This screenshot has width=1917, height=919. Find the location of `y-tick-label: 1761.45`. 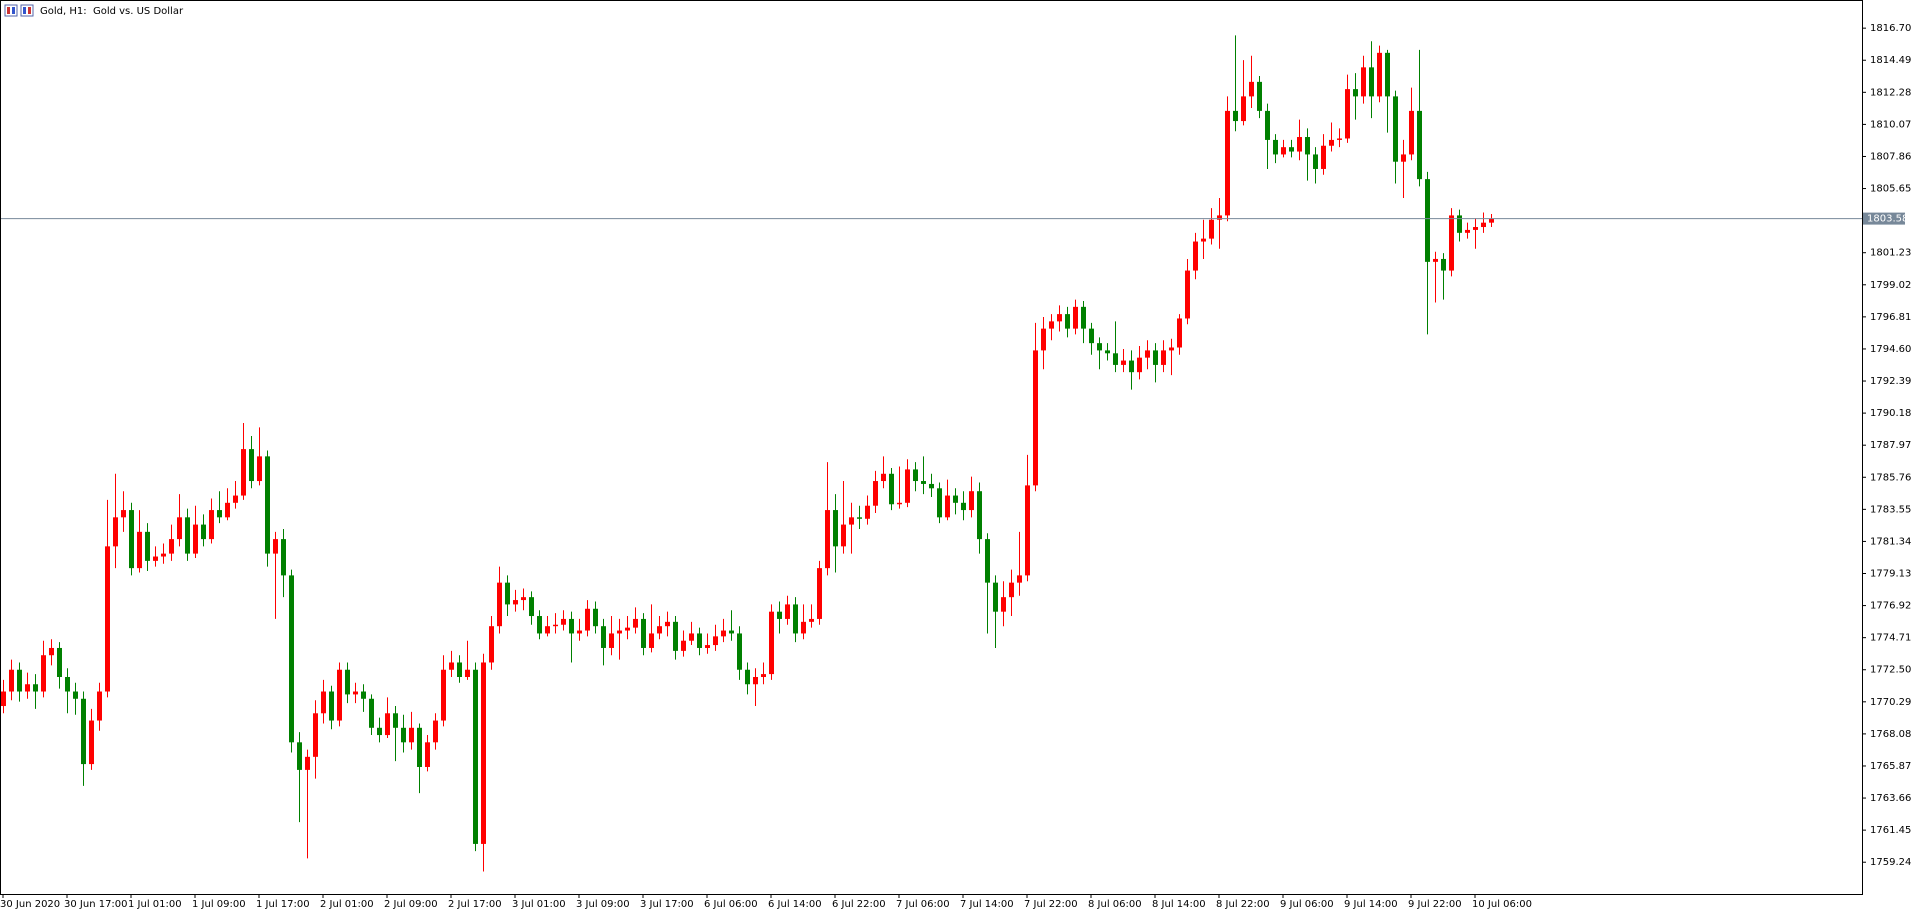

y-tick-label: 1761.45 is located at coordinates (1890, 830).